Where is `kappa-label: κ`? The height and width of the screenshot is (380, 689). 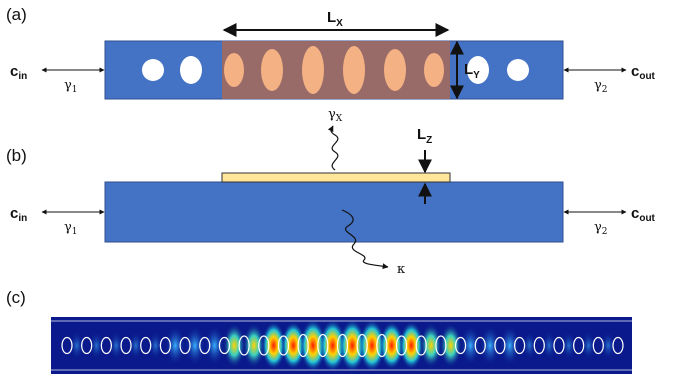 kappa-label: κ is located at coordinates (401, 269).